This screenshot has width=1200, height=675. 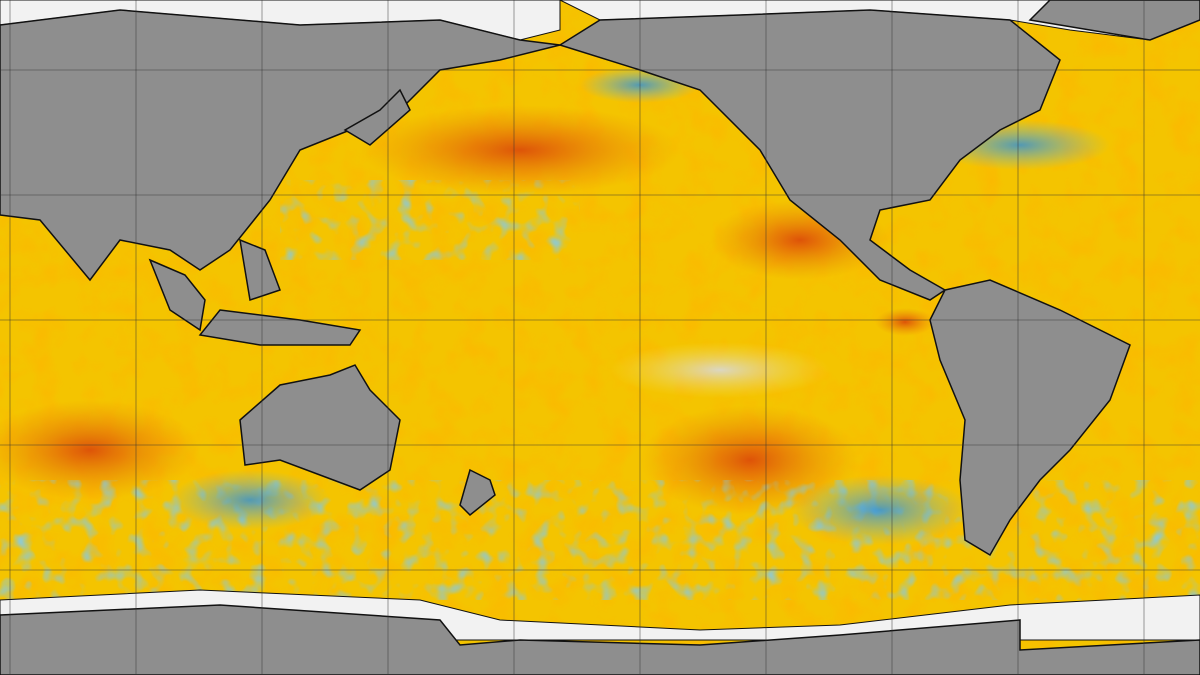 What do you see at coordinates (377, 117) in the screenshot?
I see `japan` at bounding box center [377, 117].